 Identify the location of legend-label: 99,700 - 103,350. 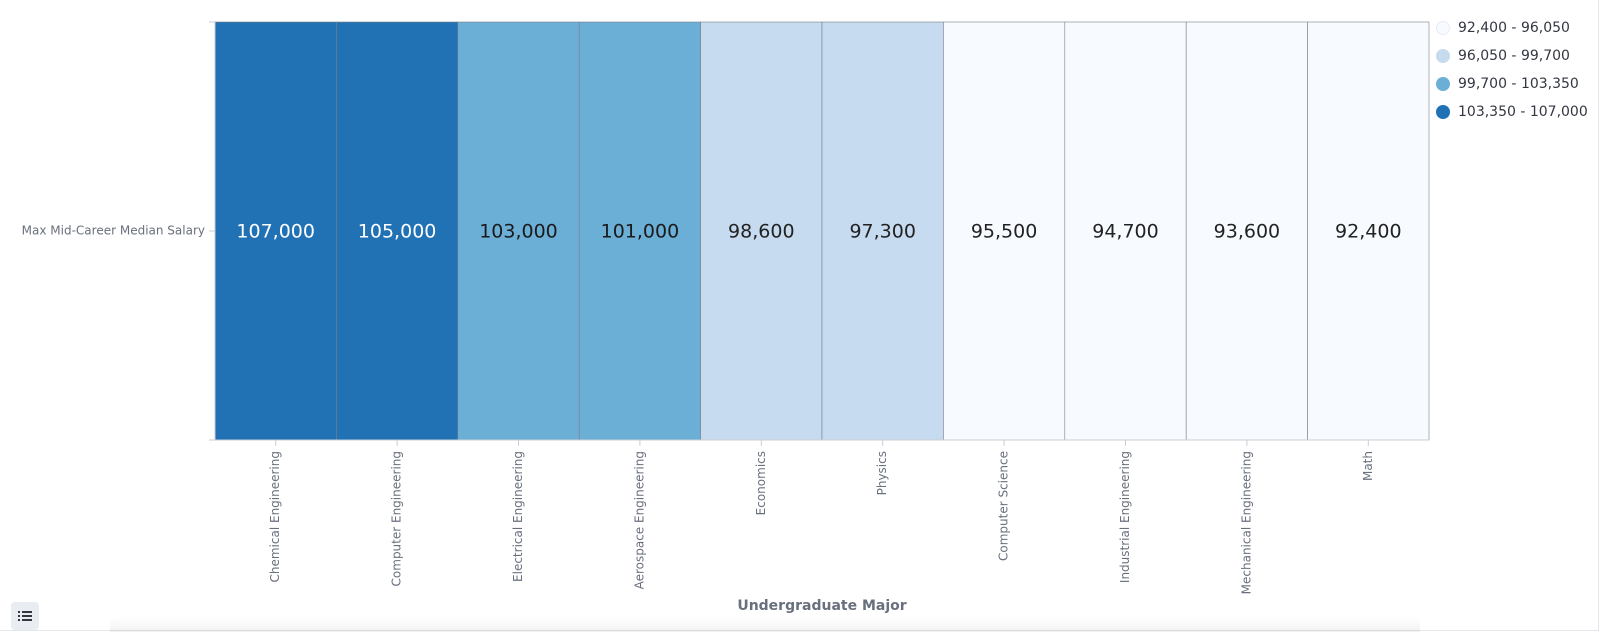
(1518, 84).